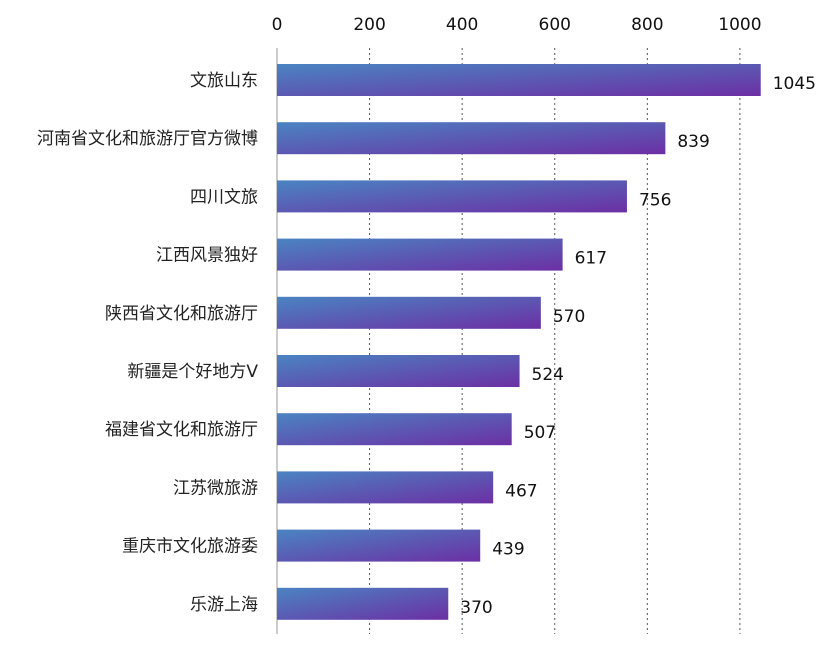 This screenshot has width=834, height=657. I want to click on value-label: 570, so click(569, 317).